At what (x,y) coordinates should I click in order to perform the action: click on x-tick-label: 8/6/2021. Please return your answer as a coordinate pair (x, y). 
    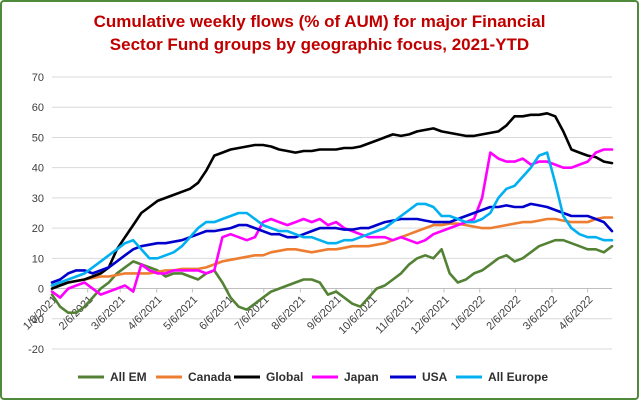
    Looking at the image, I should click on (288, 313).